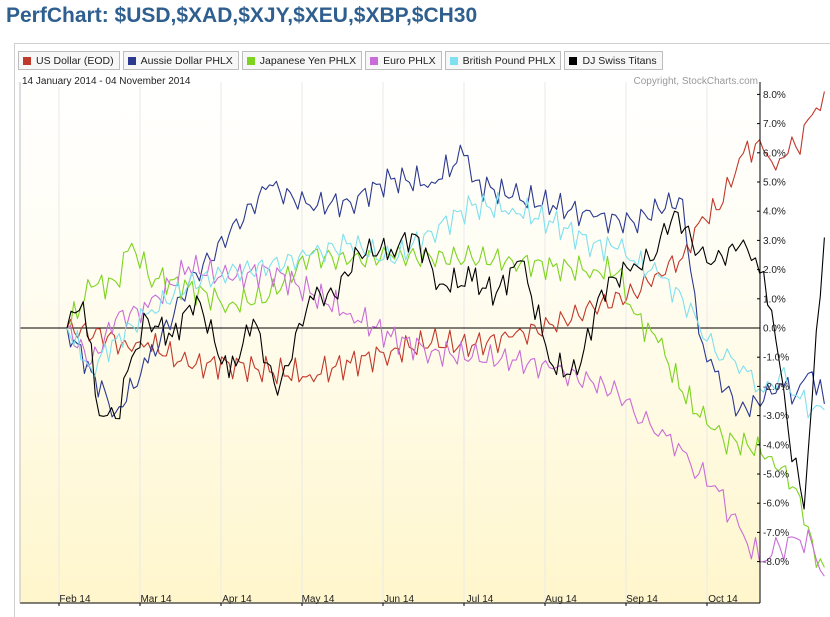 The height and width of the screenshot is (617, 830). I want to click on x-tick-label: Jun 14, so click(399, 599).